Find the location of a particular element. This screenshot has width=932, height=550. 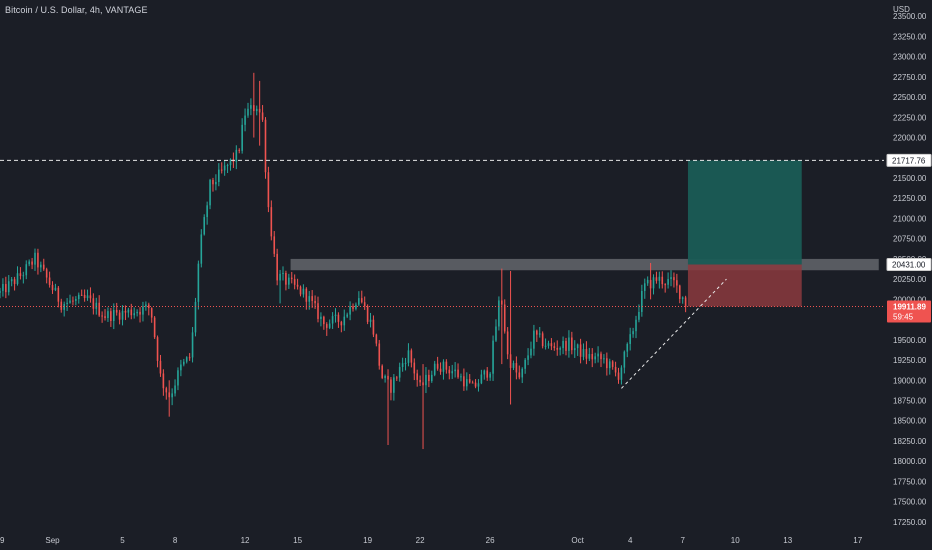

y-tick-label: 19000.00 is located at coordinates (910, 380).